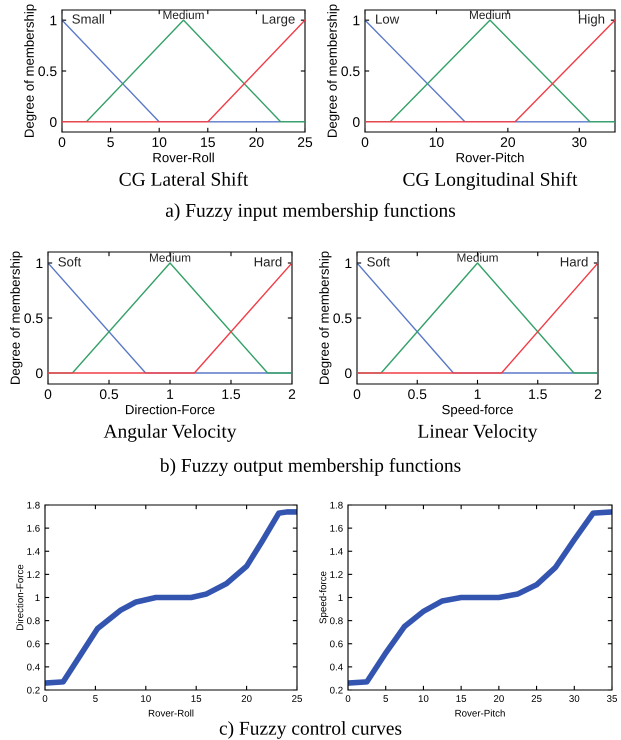 This screenshot has width=621, height=740. Describe the element at coordinates (477, 410) in the screenshot. I see `x-axis-title: Speed-force` at that location.